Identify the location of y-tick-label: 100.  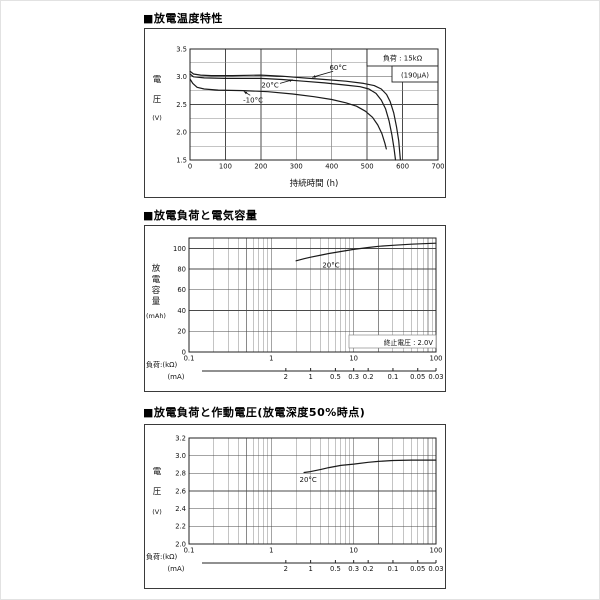
(179, 249).